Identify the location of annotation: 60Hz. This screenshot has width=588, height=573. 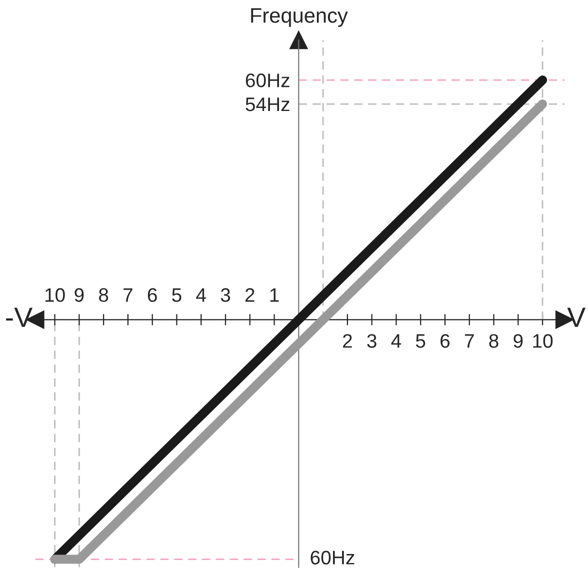
(332, 557).